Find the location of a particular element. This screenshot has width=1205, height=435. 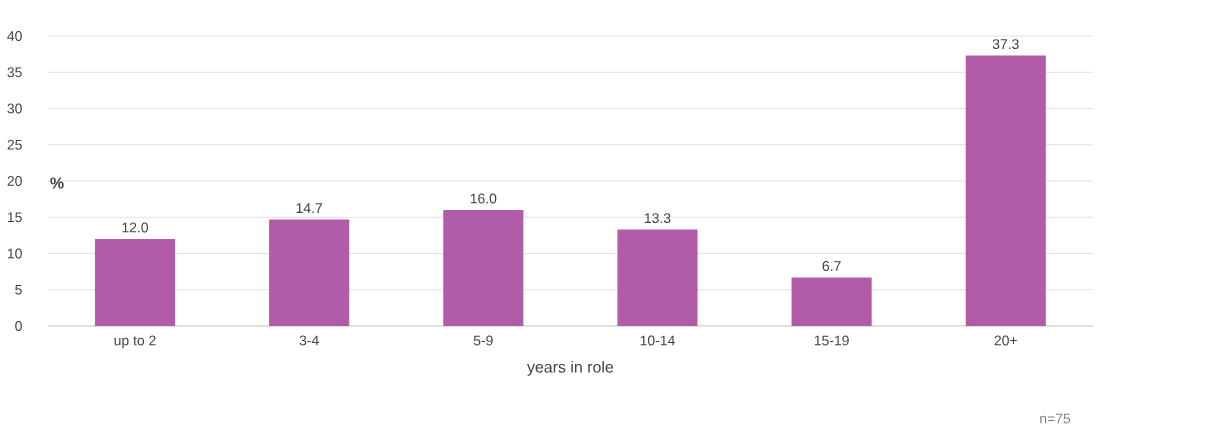

x-tick-label: up to 2 is located at coordinates (135, 342).